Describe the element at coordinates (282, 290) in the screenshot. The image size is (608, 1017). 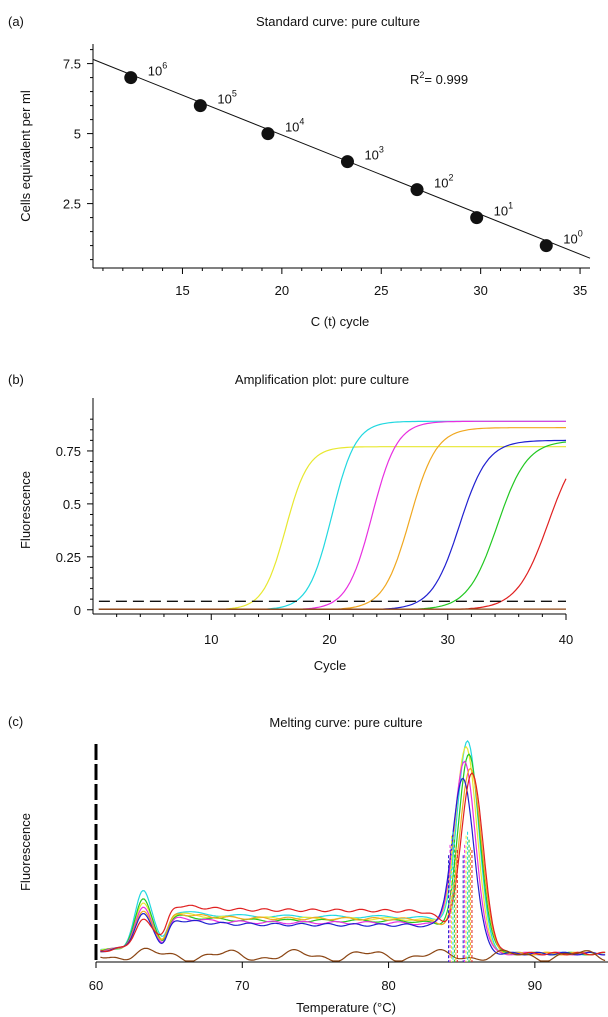
I see `panel-a-xtick-label: 20` at that location.